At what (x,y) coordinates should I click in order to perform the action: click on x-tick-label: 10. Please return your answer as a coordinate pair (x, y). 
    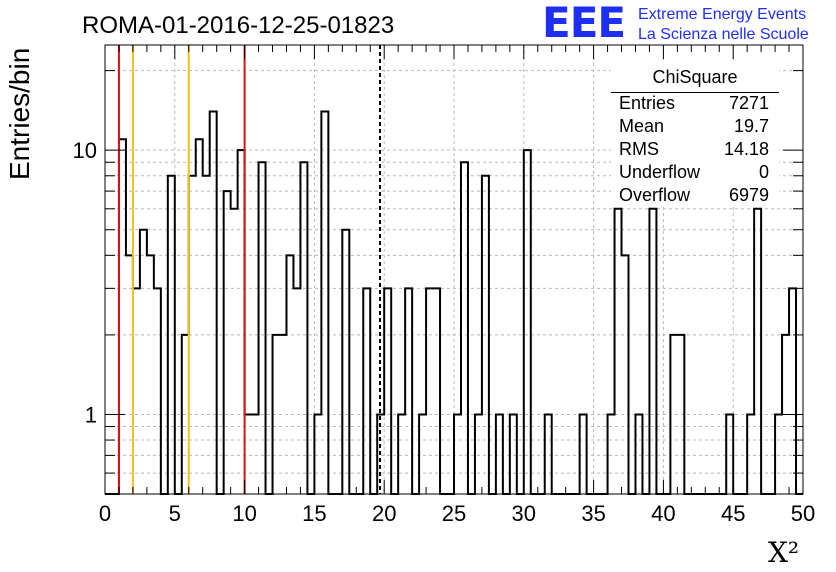
    Looking at the image, I should click on (244, 513).